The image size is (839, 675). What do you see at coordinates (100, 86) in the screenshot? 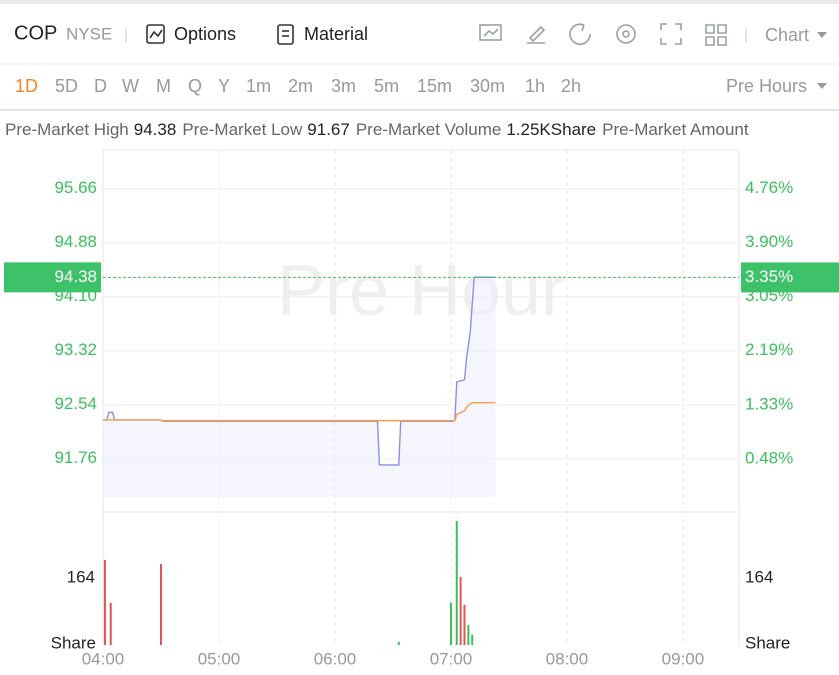
I see `period-button: D` at bounding box center [100, 86].